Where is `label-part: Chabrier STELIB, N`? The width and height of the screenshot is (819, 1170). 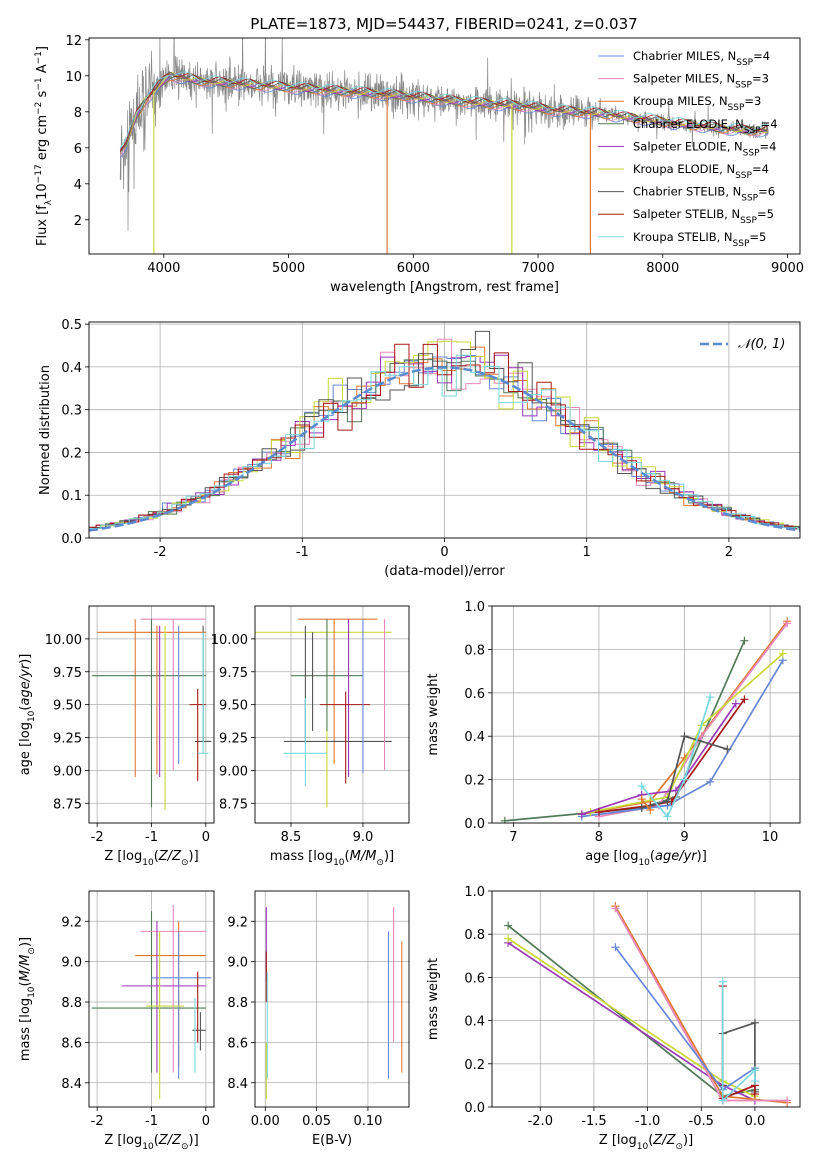
label-part: Chabrier STELIB, N is located at coordinates (687, 192).